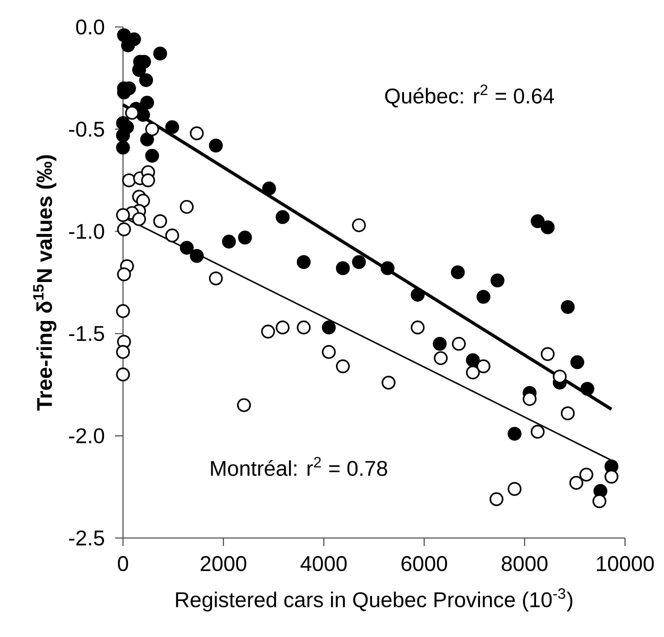  Describe the element at coordinates (44, 283) in the screenshot. I see `y-axis-title: Tree-ring δ$^{15}$N values (‰)` at that location.